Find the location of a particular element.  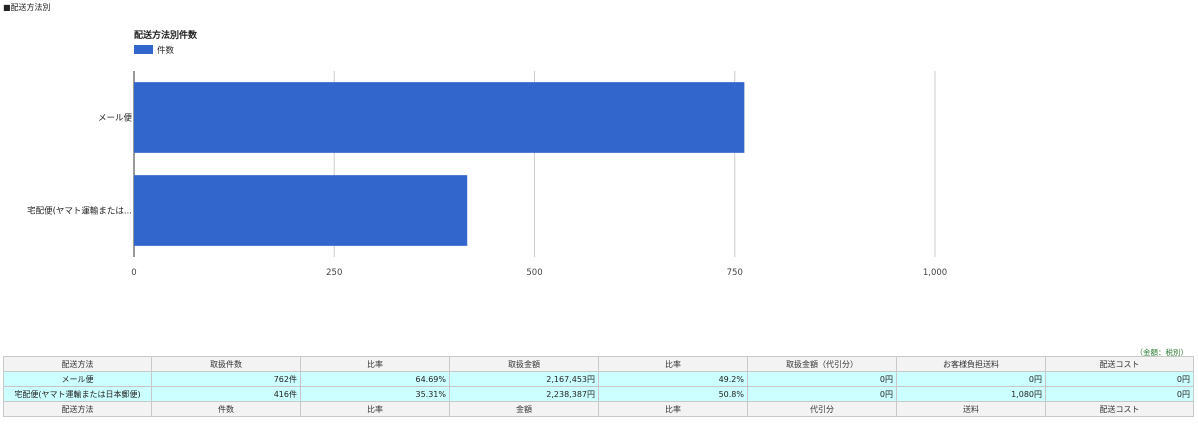

category-label: メール便 is located at coordinates (115, 118).